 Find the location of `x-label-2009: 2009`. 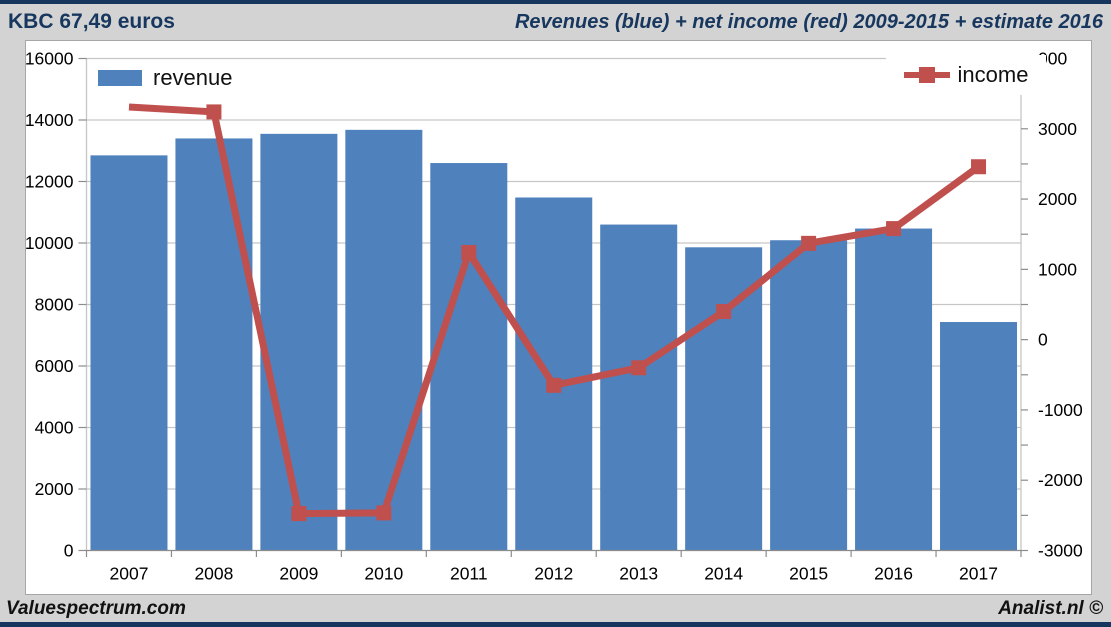

x-label-2009: 2009 is located at coordinates (298, 574).